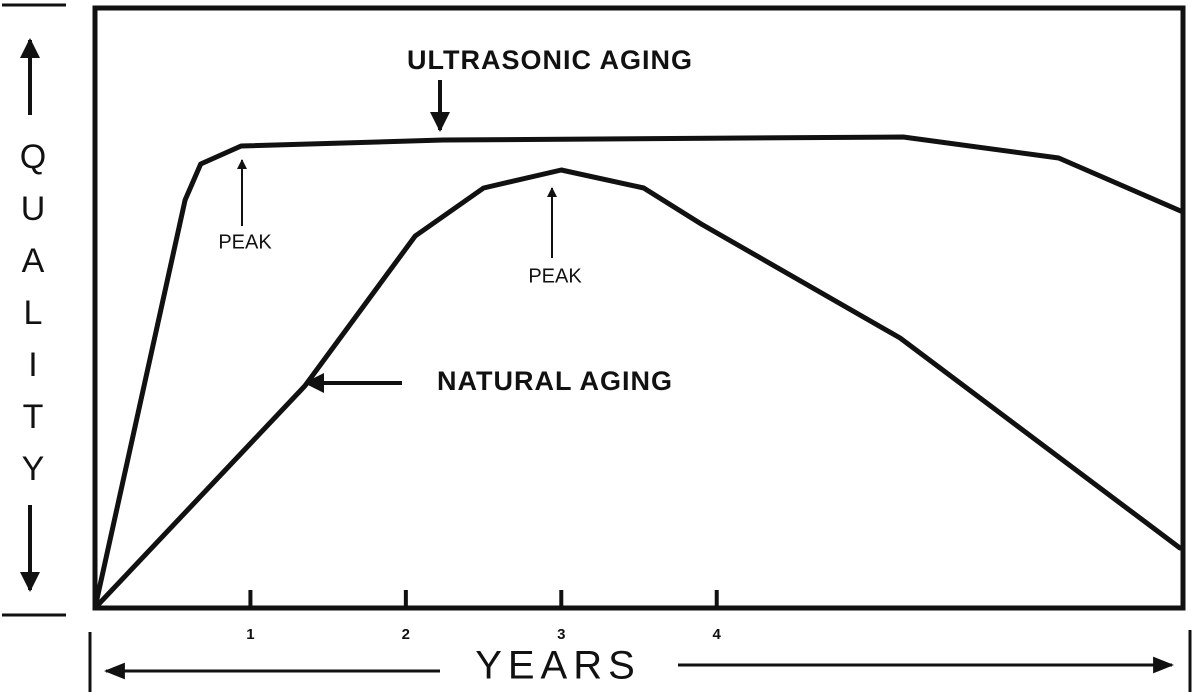 The height and width of the screenshot is (697, 1200). What do you see at coordinates (406, 634) in the screenshot?
I see `x-tick-label: 2` at bounding box center [406, 634].